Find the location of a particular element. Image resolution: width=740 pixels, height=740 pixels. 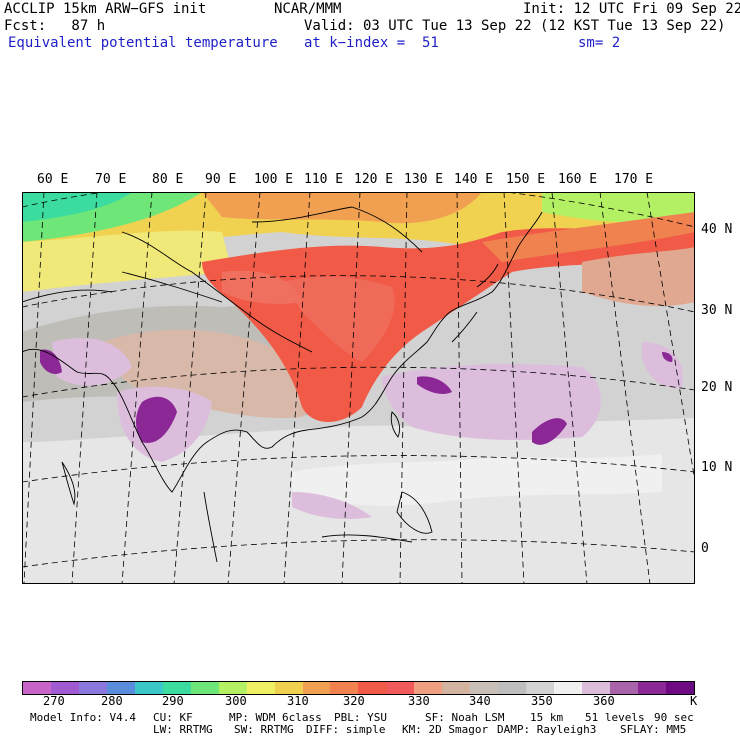

model-version: Model Info: V4.4 is located at coordinates (83, 717).